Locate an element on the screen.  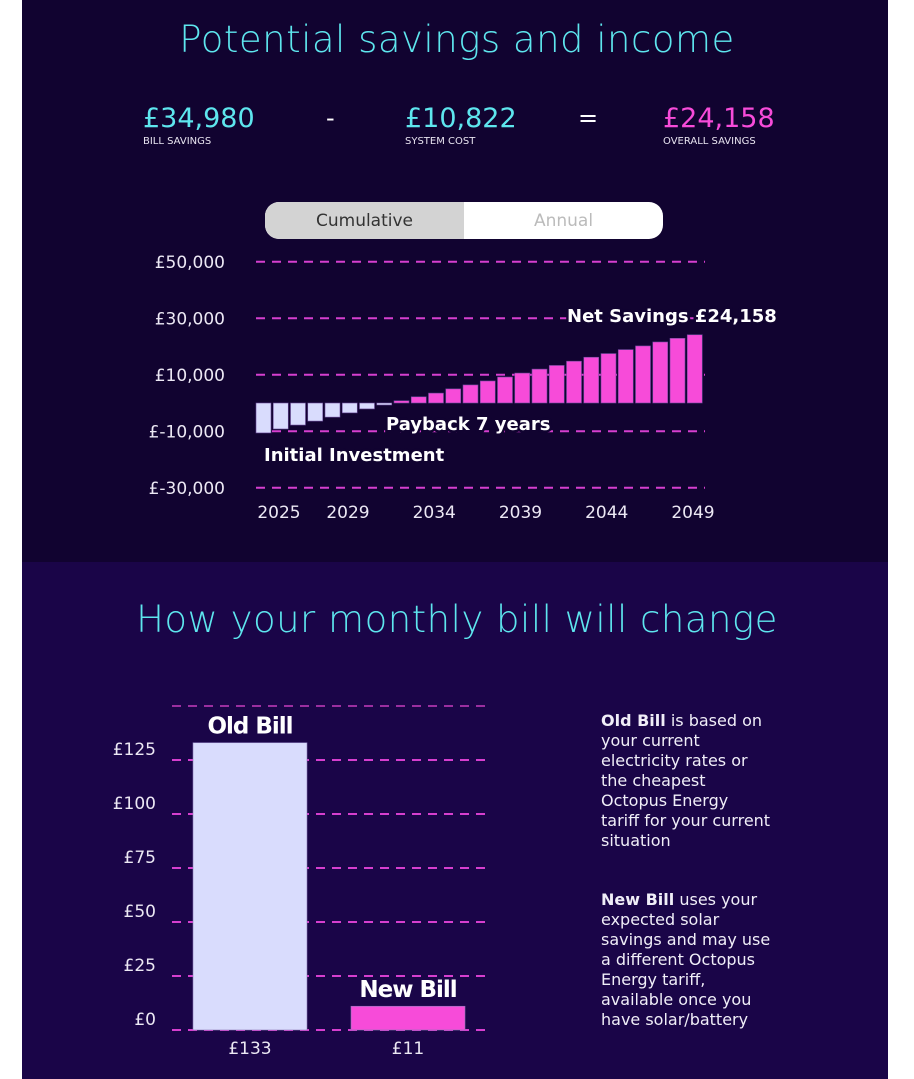
y-tick-label: £30,000 is located at coordinates (190, 319).